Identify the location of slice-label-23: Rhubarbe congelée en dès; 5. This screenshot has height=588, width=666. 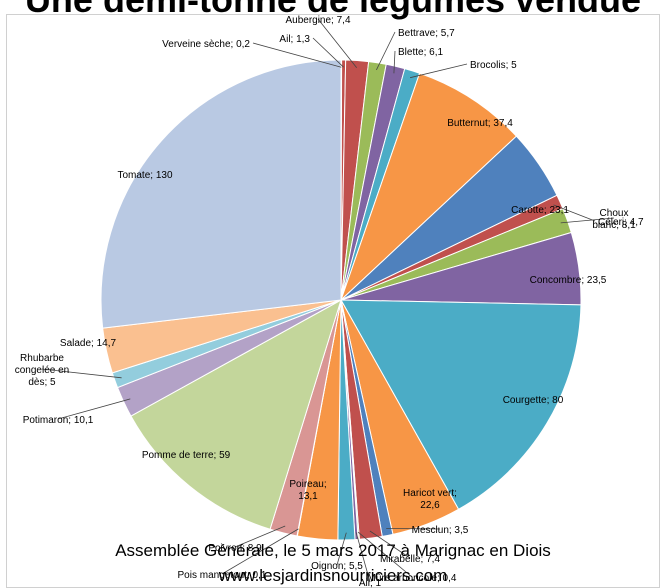
(42, 370).